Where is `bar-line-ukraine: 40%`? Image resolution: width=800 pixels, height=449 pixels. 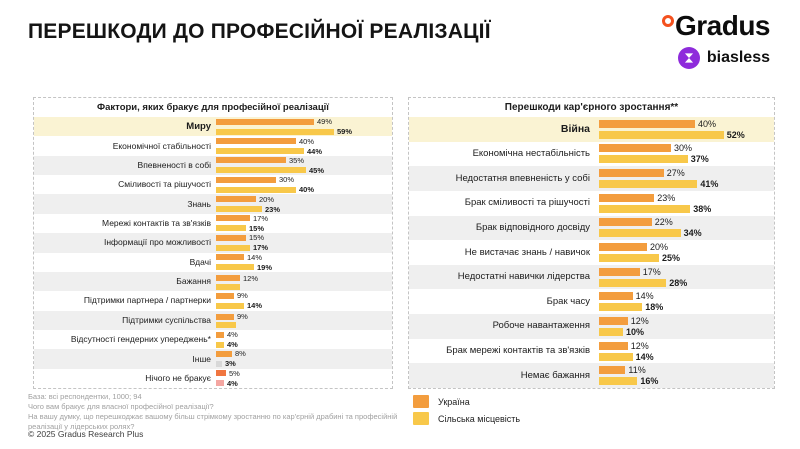
bar-line-ukraine: 40% is located at coordinates (686, 124).